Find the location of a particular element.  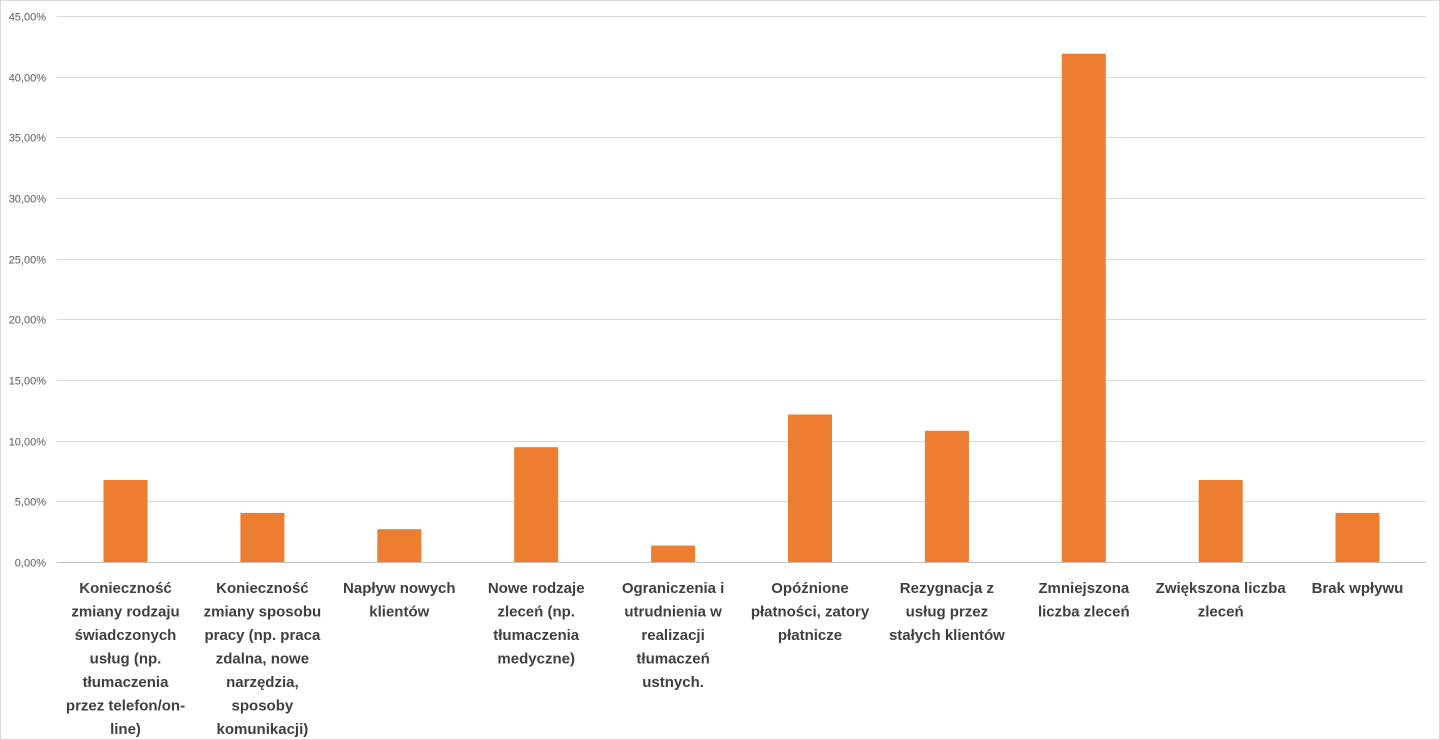

x-category-label: Rezygnacja z usług przez stałych klientów is located at coordinates (947, 612).